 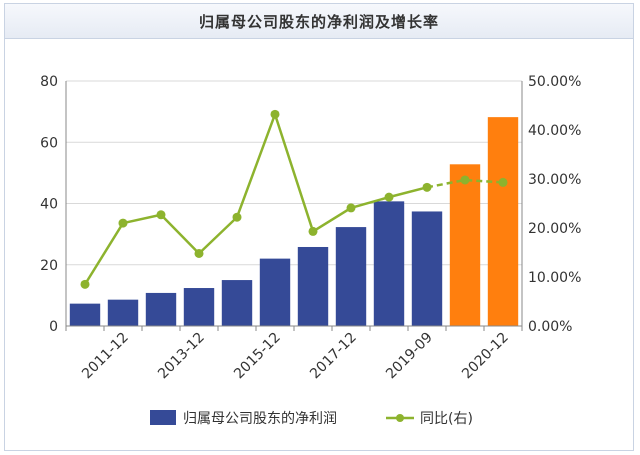 I want to click on x-tick-label: 2017-12, so click(x=333, y=356).